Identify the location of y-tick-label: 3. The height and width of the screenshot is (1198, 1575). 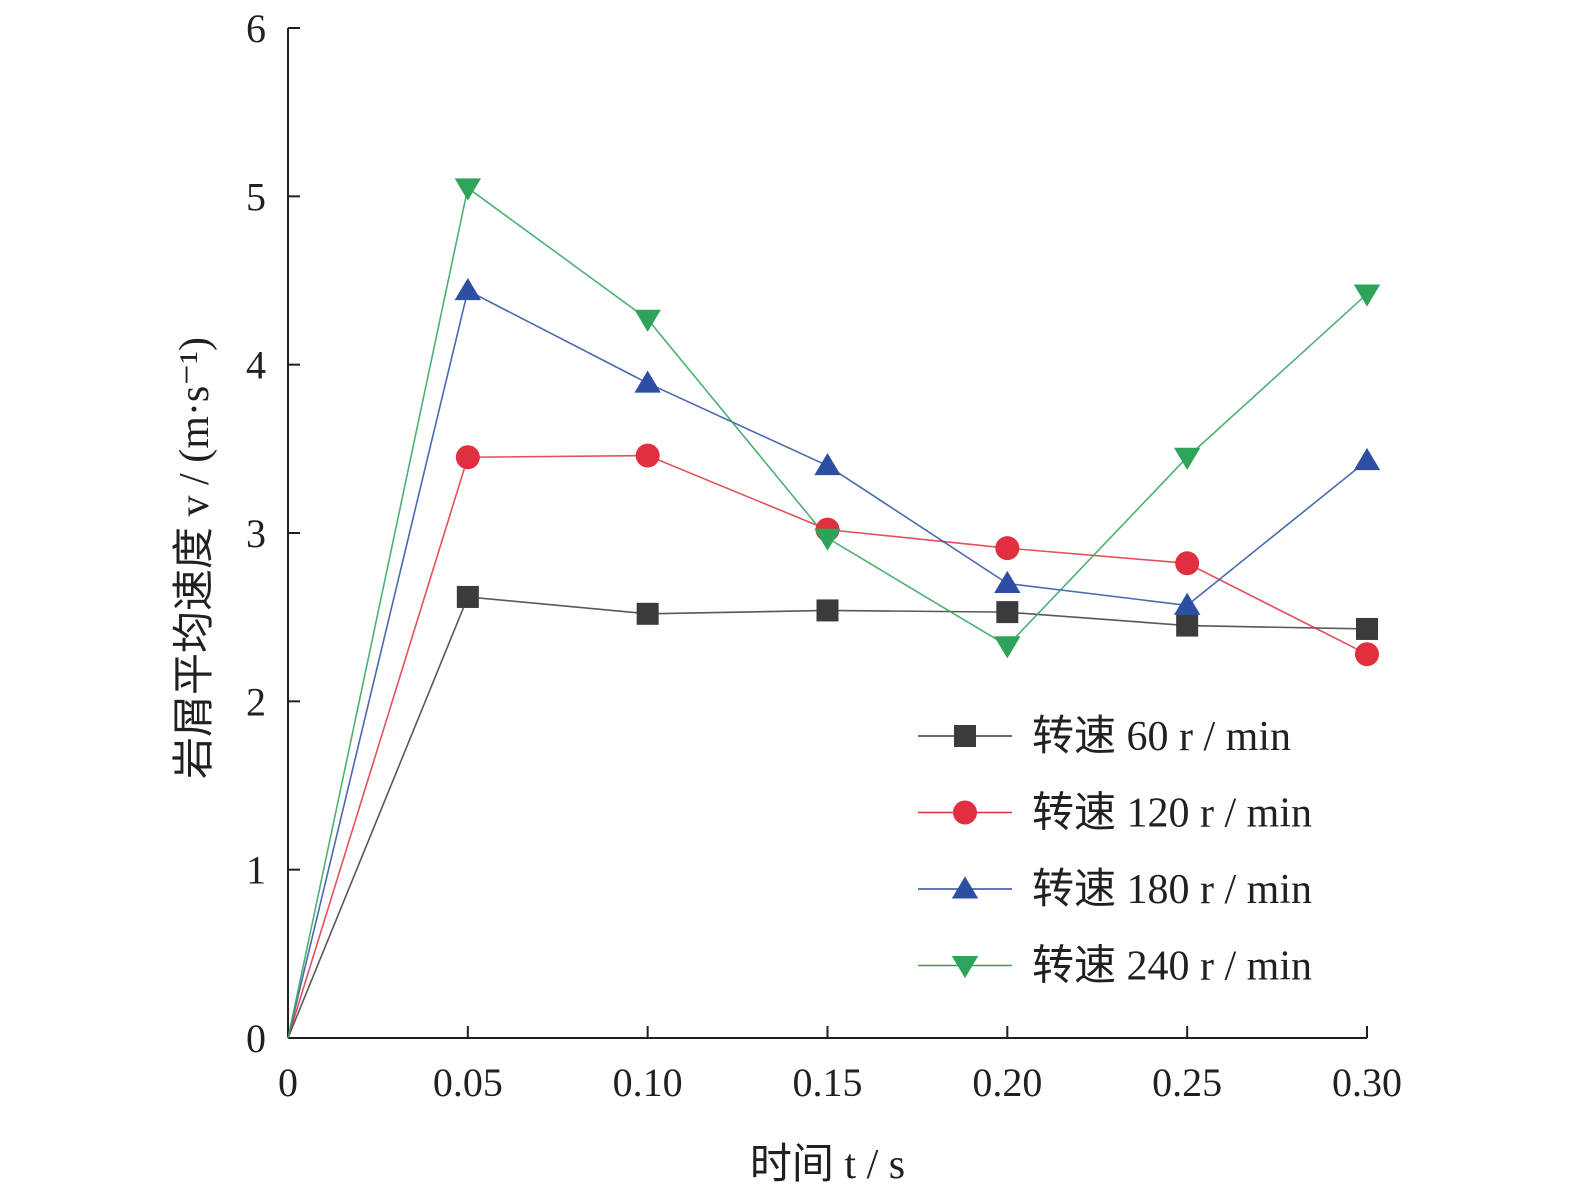
(256, 533).